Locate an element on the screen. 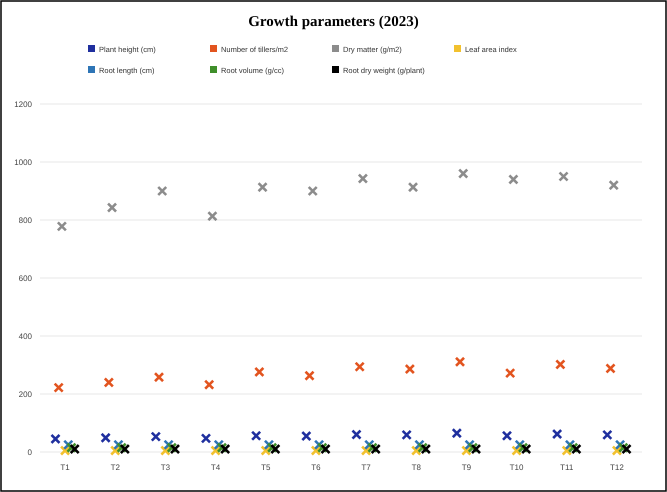 This screenshot has width=667, height=492. y-tick-label: 800 is located at coordinates (25, 220).